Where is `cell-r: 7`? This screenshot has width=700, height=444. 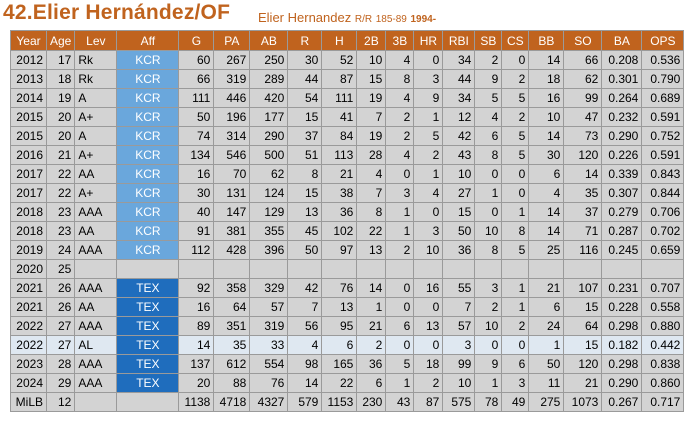 cell-r: 7 is located at coordinates (305, 307).